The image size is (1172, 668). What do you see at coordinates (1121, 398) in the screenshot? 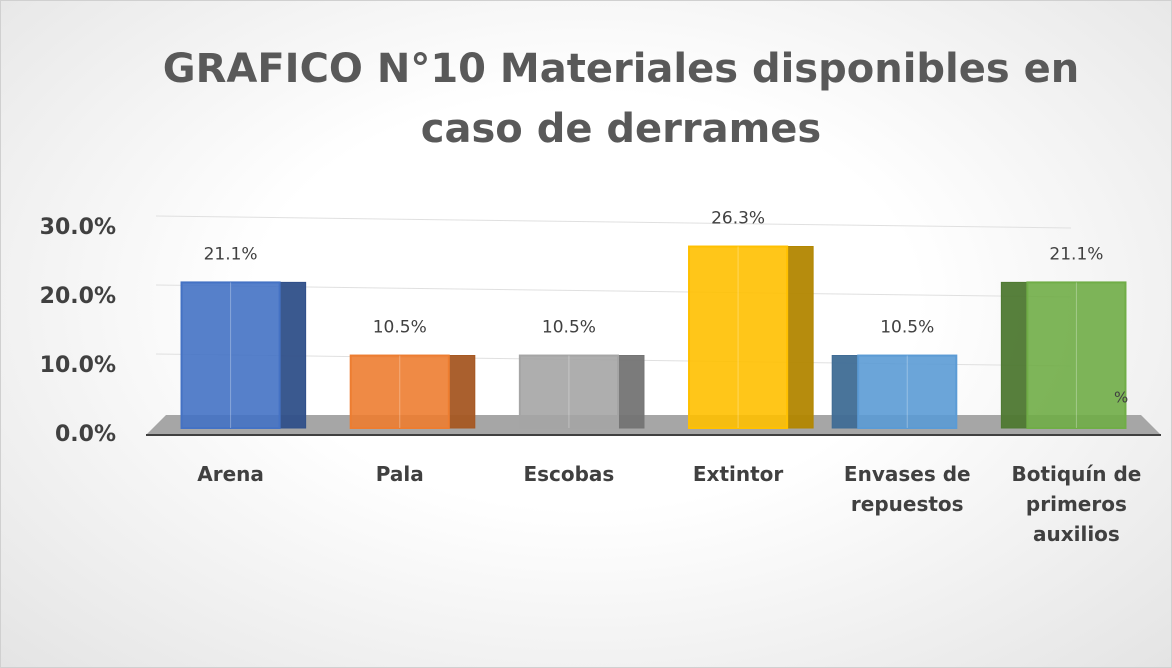
I see `annotation: %` at bounding box center [1121, 398].